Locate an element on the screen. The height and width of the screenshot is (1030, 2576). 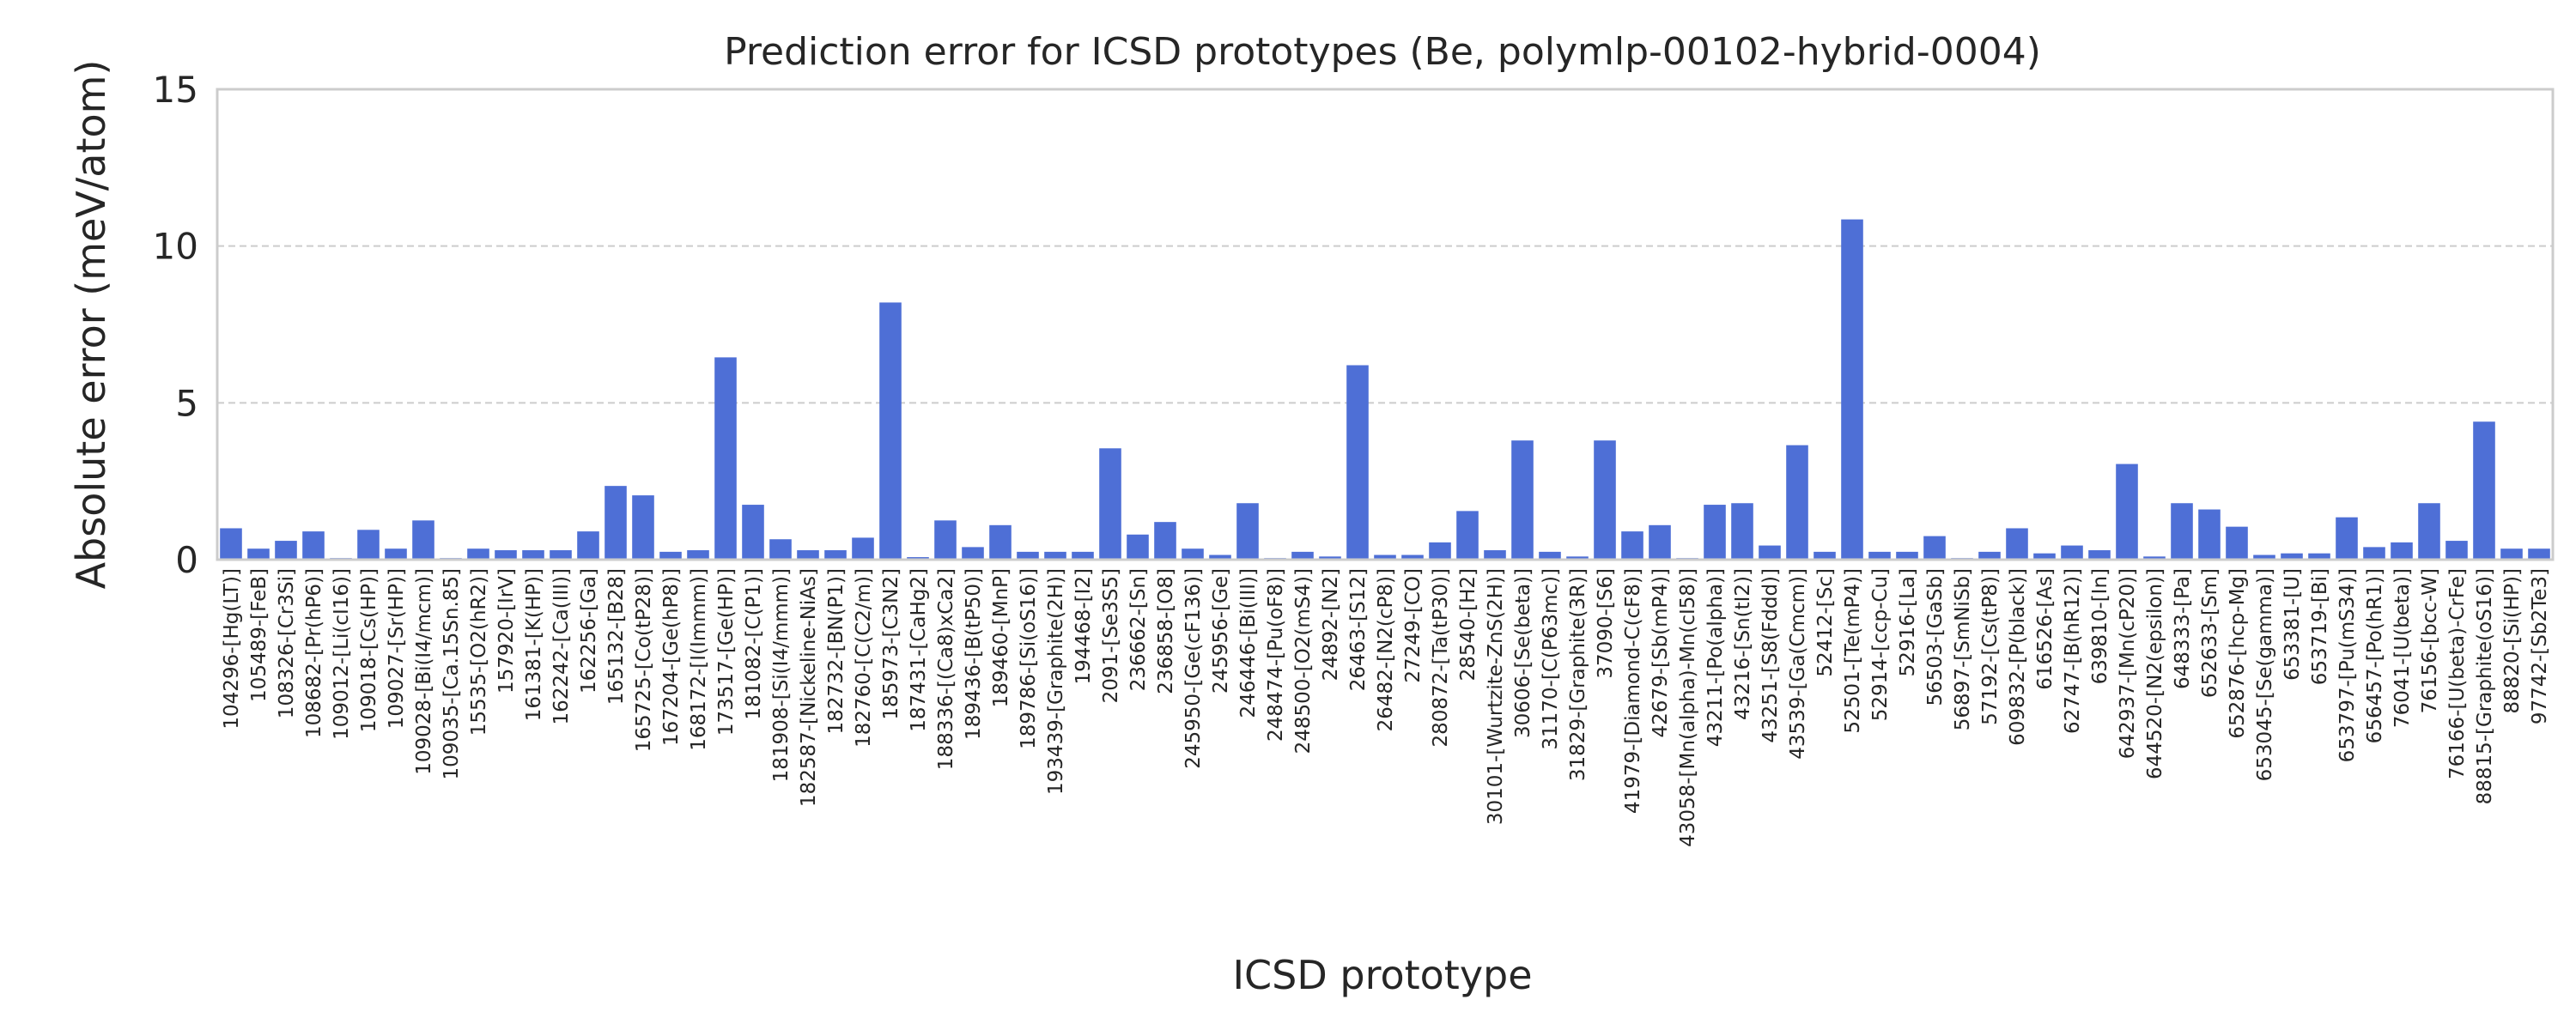
x-tick-label: 245950-[Ge(cF136)] is located at coordinates (1193, 668).